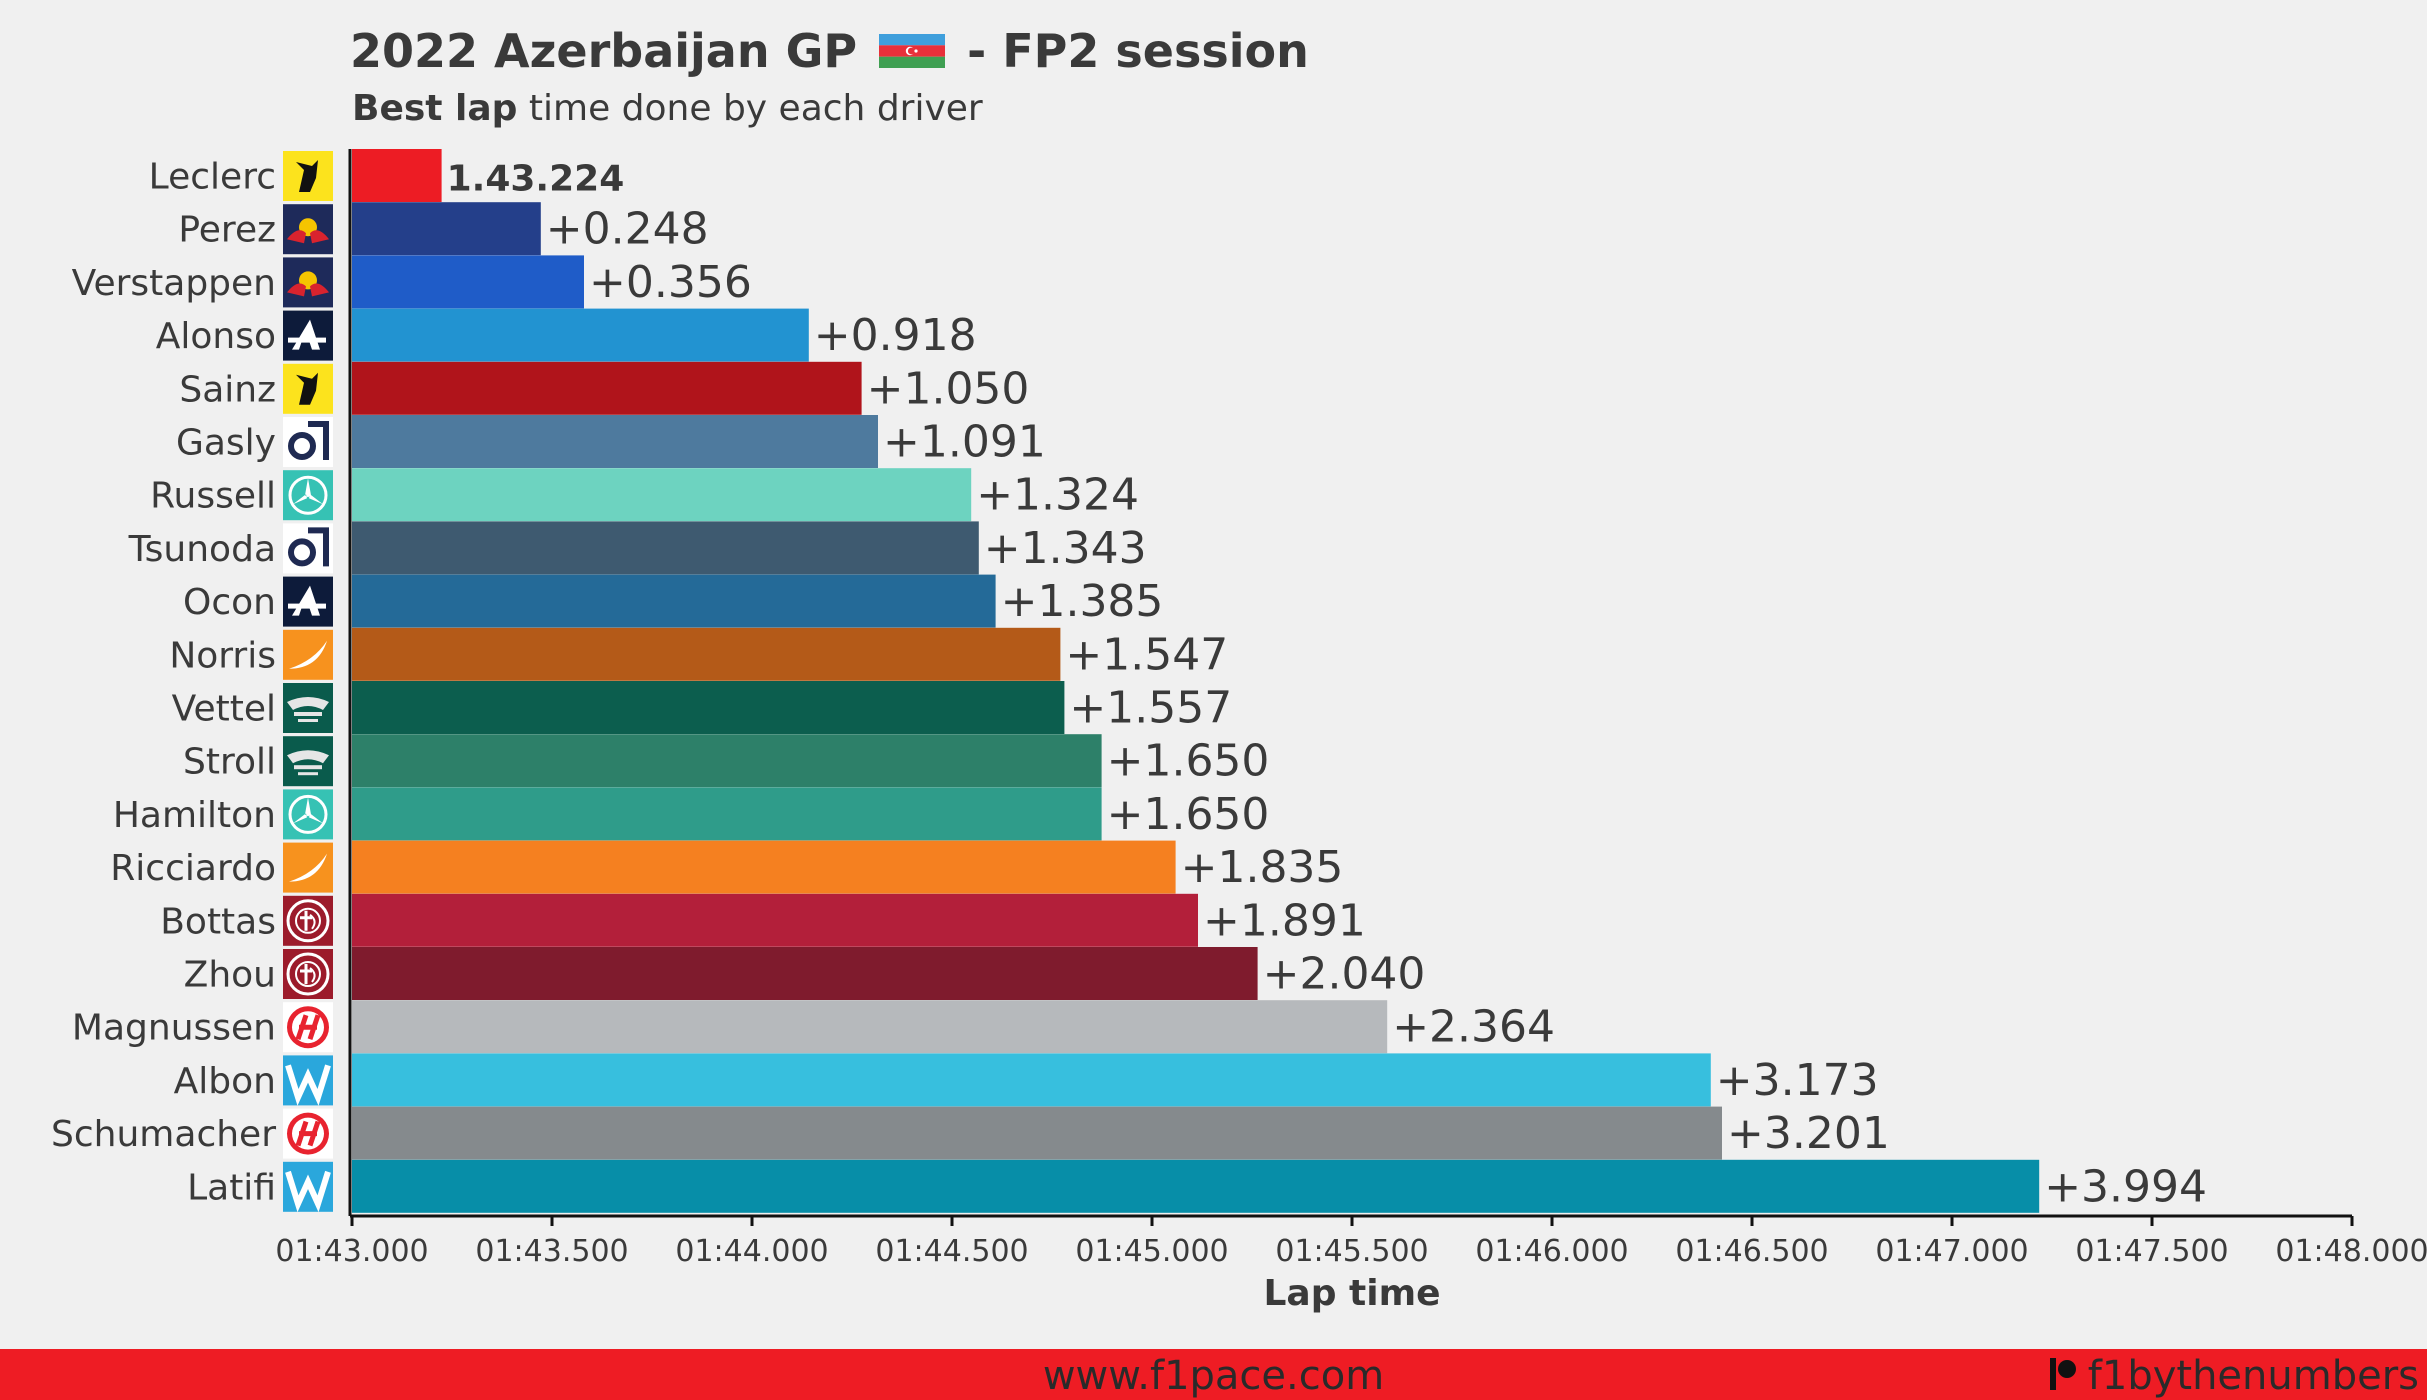 The image size is (2427, 1400). Describe the element at coordinates (1351, 1251) in the screenshot. I see `x-tick-label: 01:45.500` at that location.